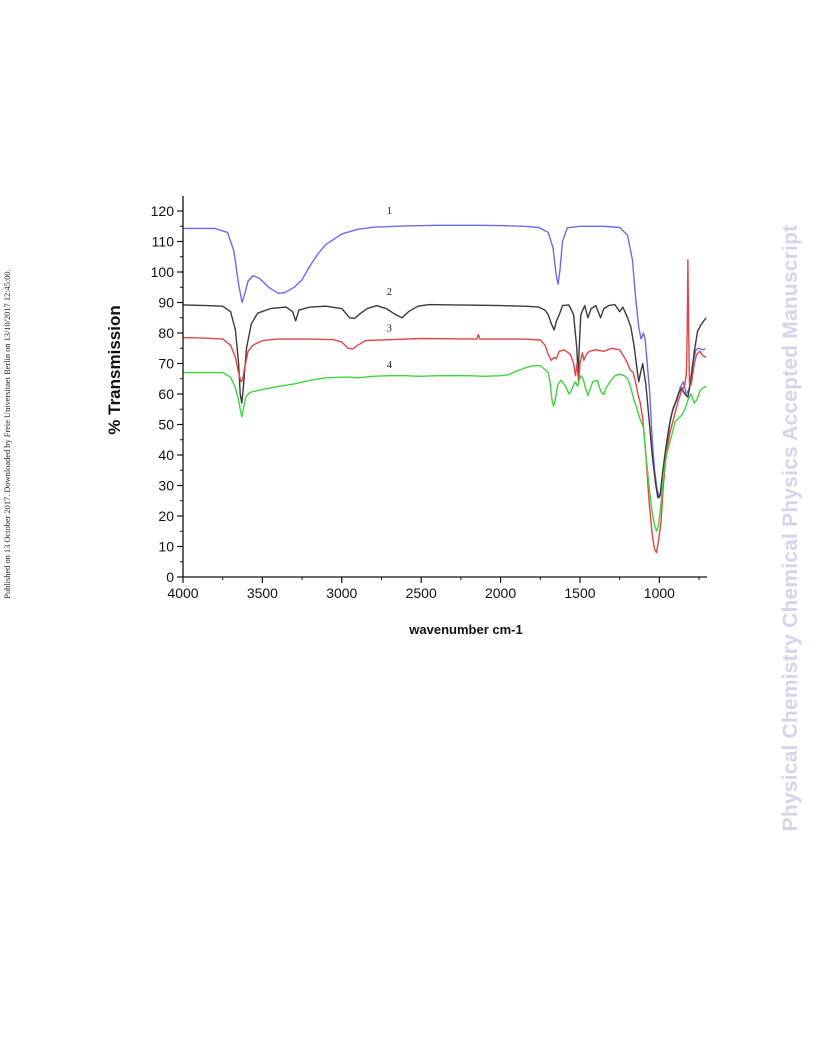 This screenshot has height=1056, width=816. Describe the element at coordinates (166, 486) in the screenshot. I see `y-tick-label: 30` at that location.